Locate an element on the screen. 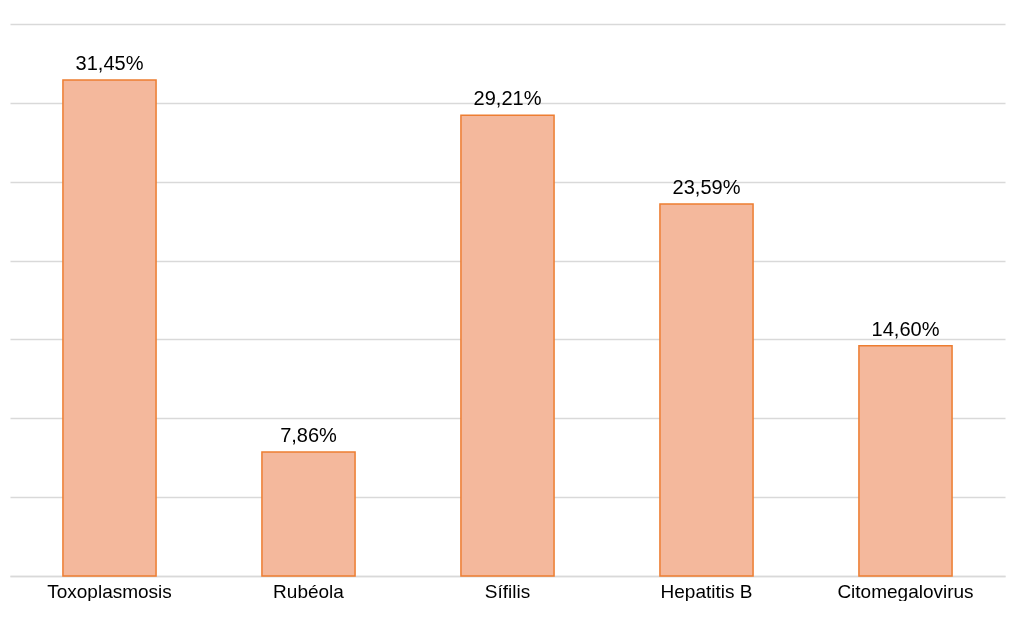 The height and width of the screenshot is (621, 1012). data-label: 31,45% is located at coordinates (109, 62).